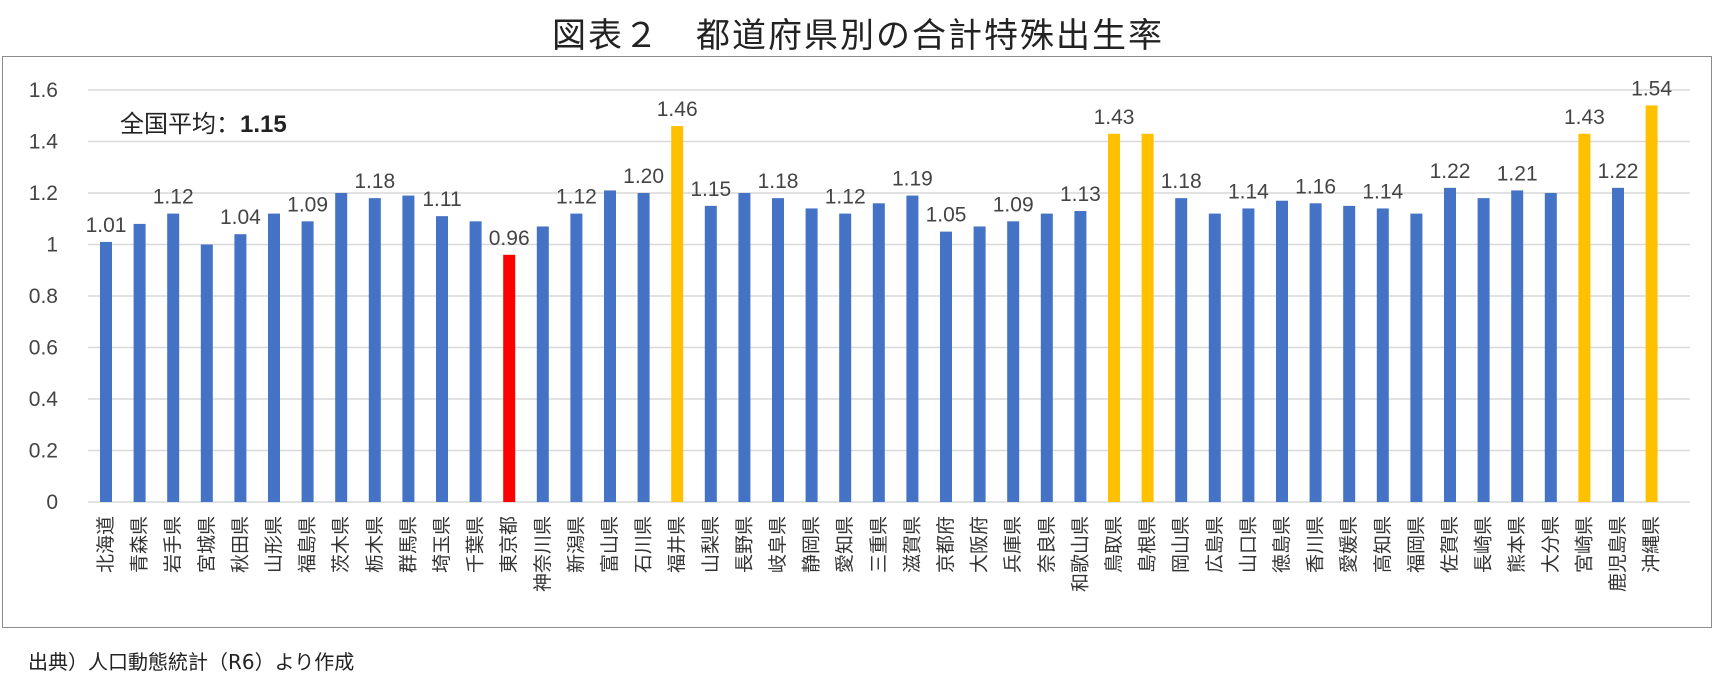 Image resolution: width=1716 pixels, height=684 pixels. What do you see at coordinates (744, 347) in the screenshot?
I see `bar-長野県` at bounding box center [744, 347].